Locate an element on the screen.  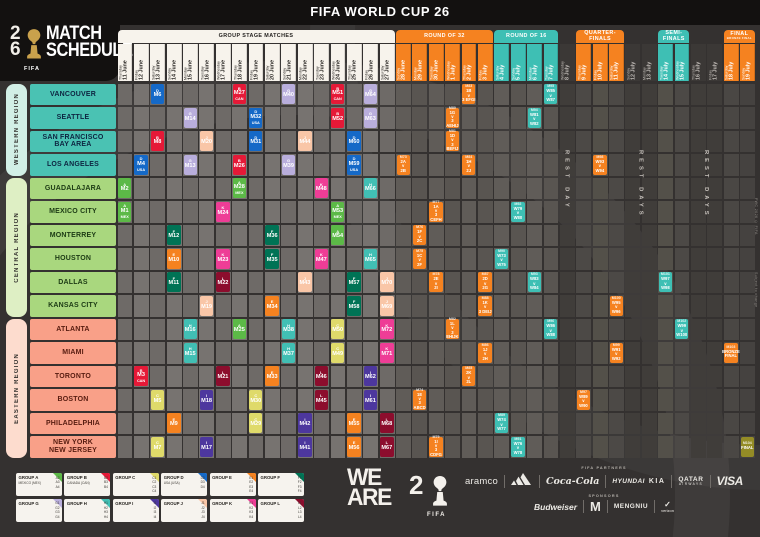
match-group-letter: H is located at coordinates (288, 325).